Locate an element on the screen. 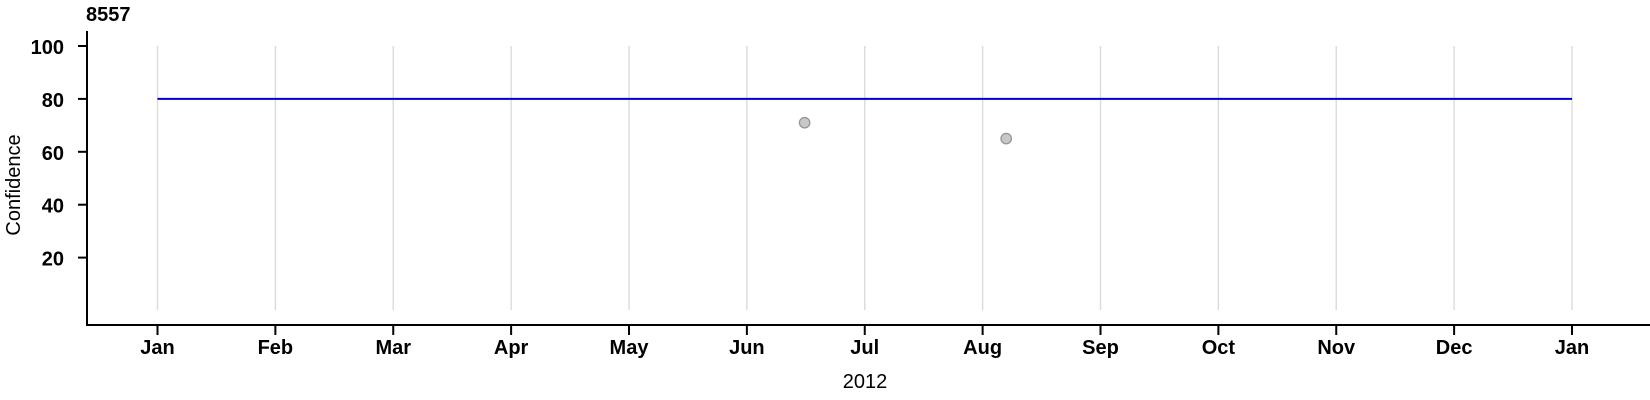 Image resolution: width=1650 pixels, height=400 pixels. x-tick-label: Dec is located at coordinates (1454, 348).